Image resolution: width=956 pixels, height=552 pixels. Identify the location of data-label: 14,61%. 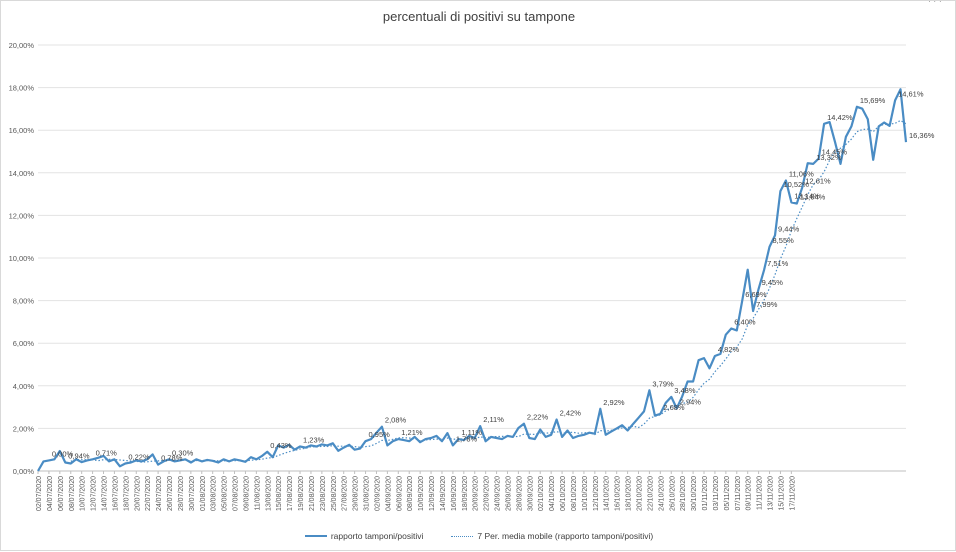
(911, 93).